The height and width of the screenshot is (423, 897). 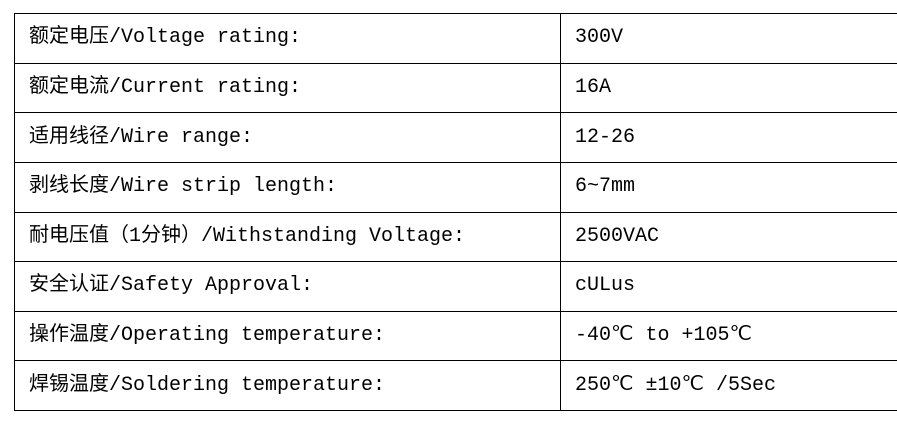 I want to click on spec-value-current-rating: 16A, so click(x=728, y=88).